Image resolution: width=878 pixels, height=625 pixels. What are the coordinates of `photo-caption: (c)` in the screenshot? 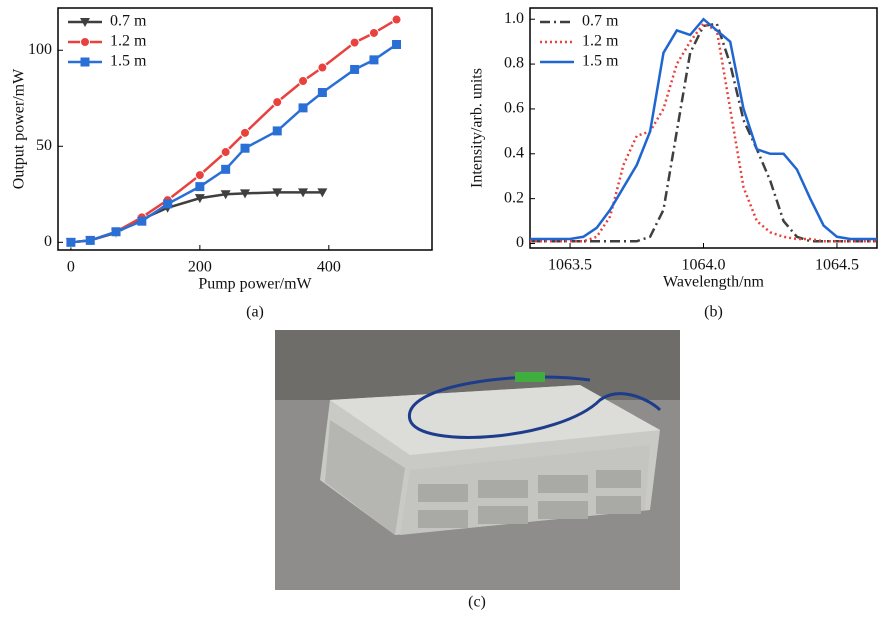 It's located at (477, 602).